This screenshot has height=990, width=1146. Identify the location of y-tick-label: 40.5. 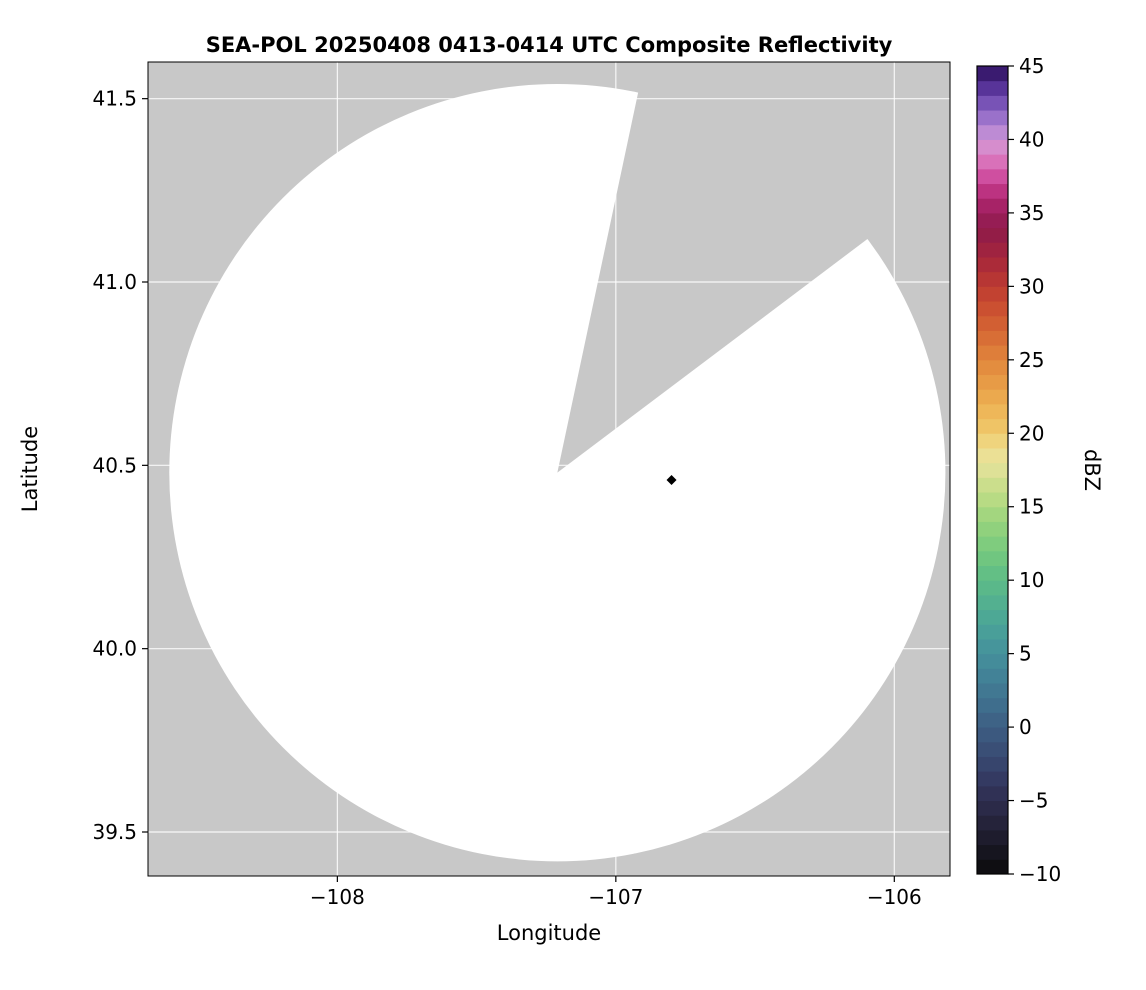
(114, 465).